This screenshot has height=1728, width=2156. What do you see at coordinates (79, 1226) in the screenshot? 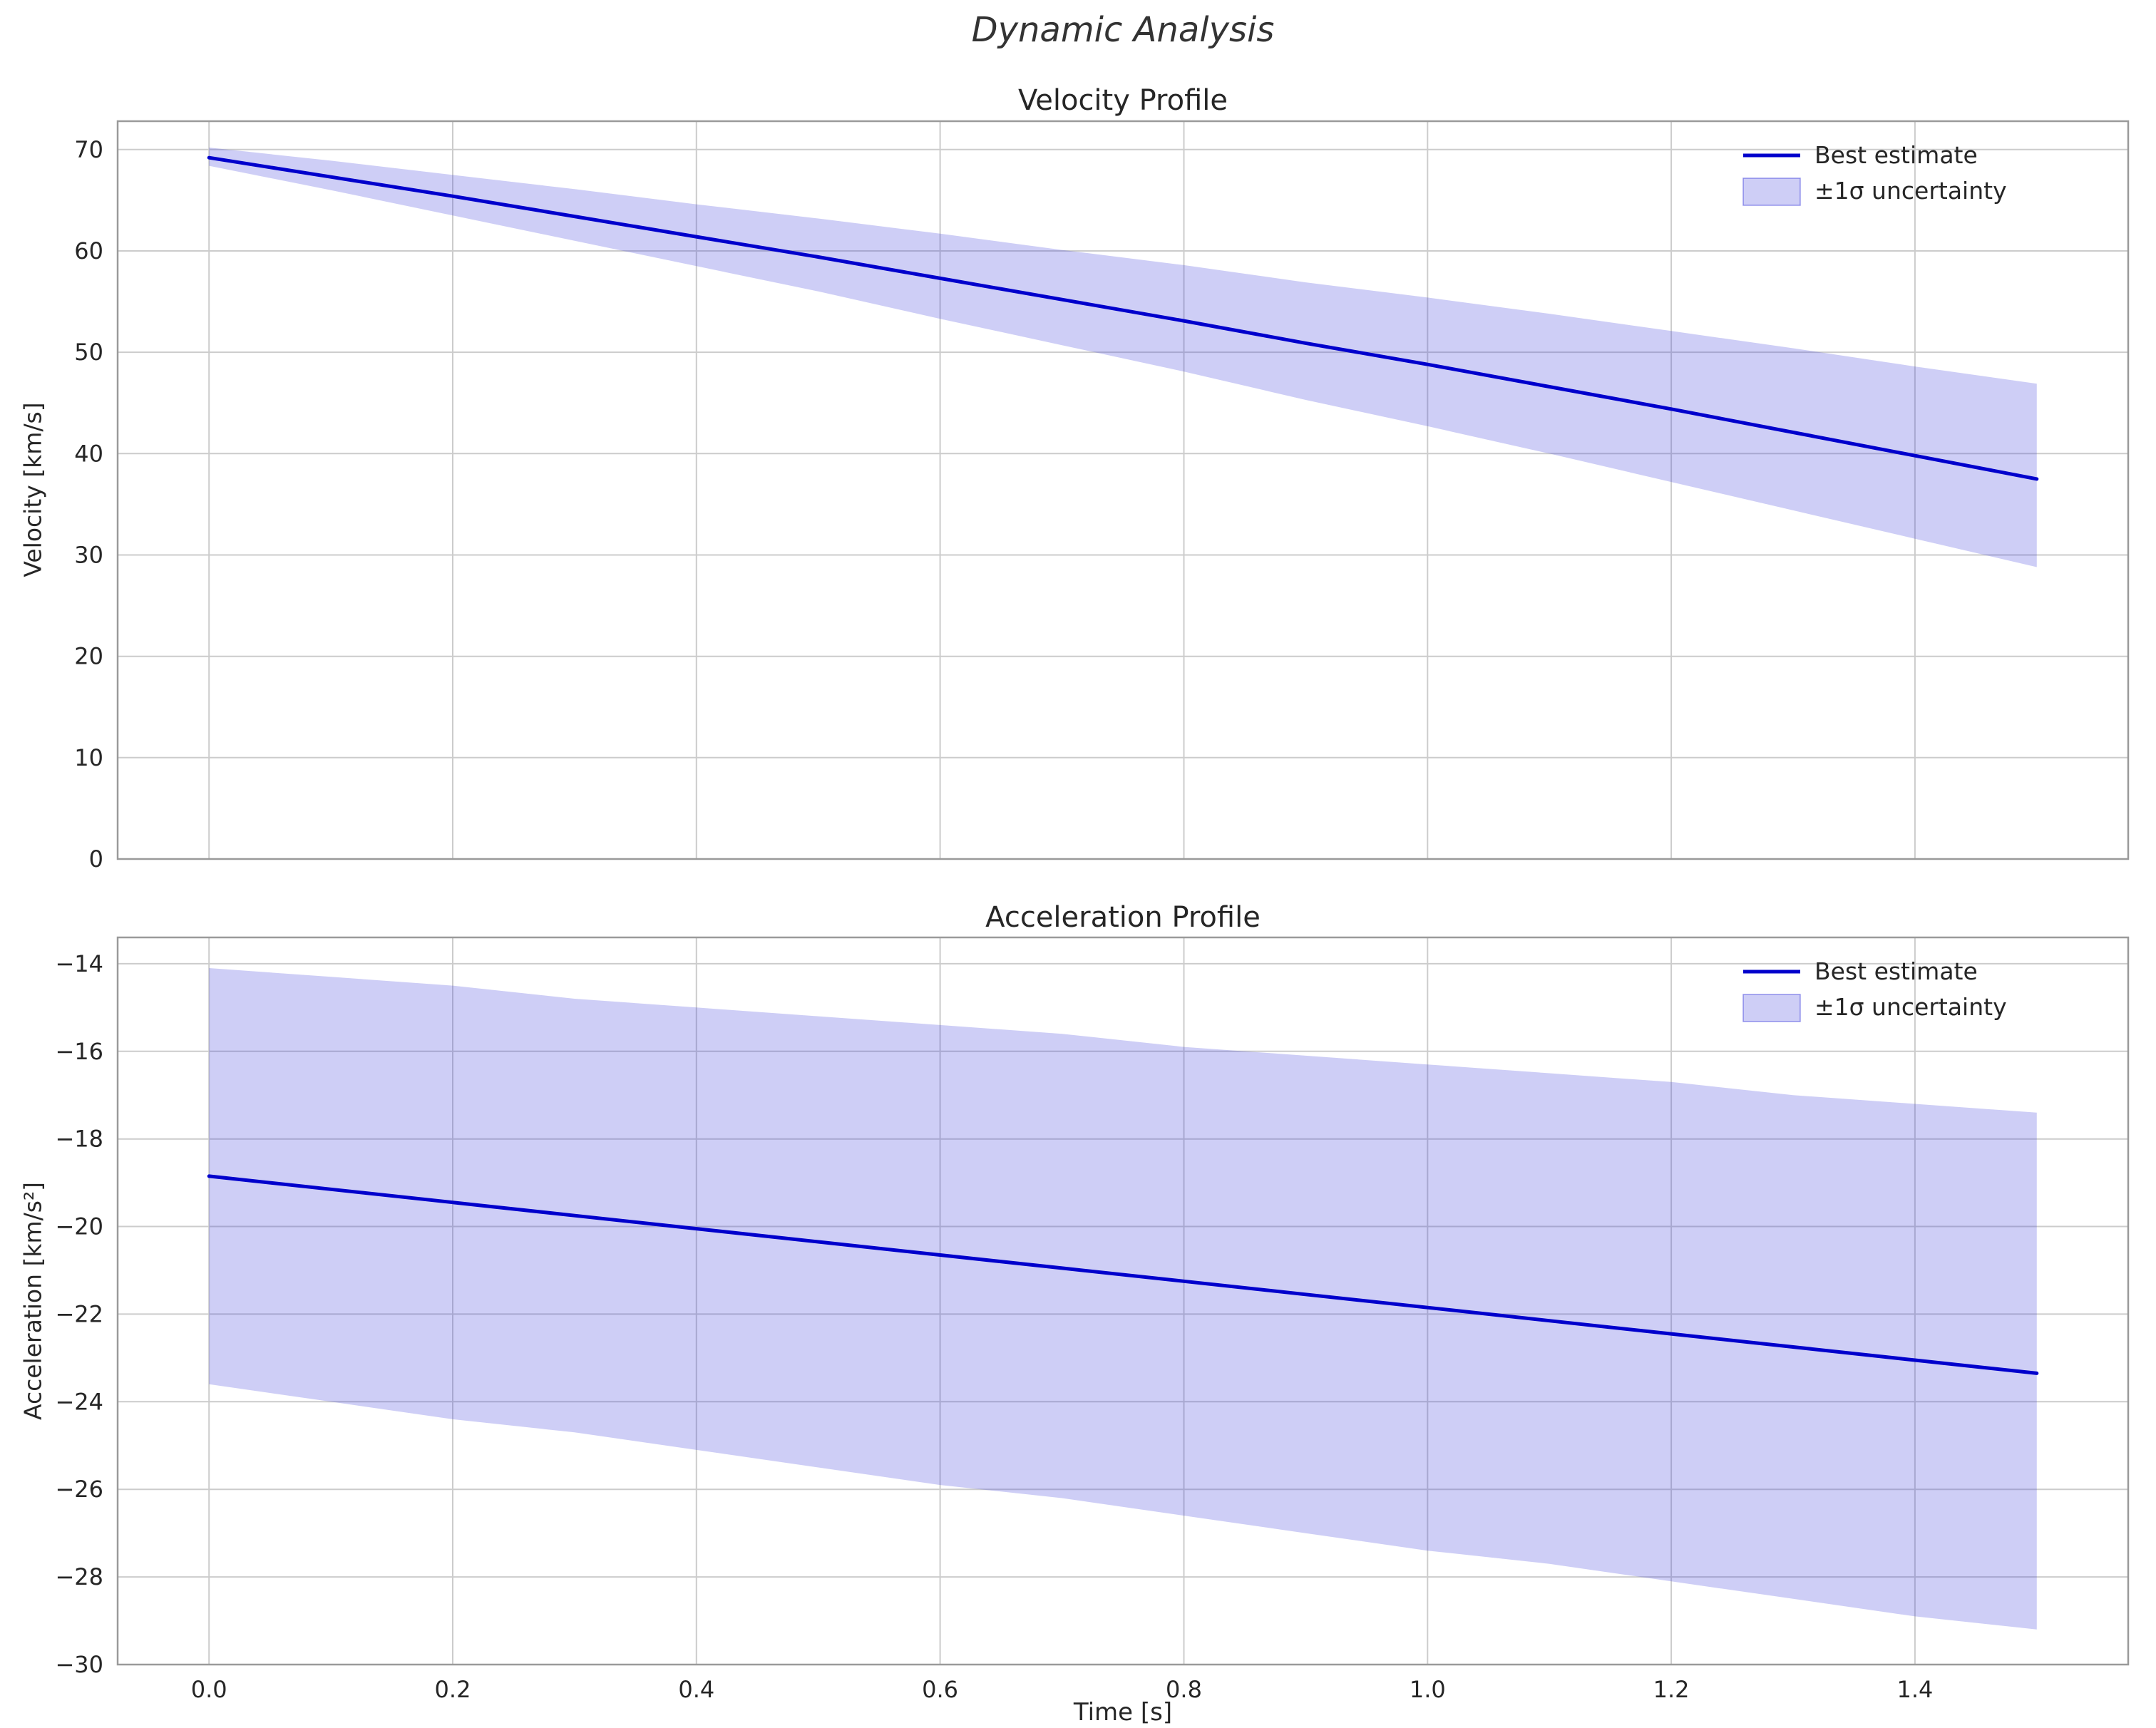
I see `y-tick-label: −20` at bounding box center [79, 1226].